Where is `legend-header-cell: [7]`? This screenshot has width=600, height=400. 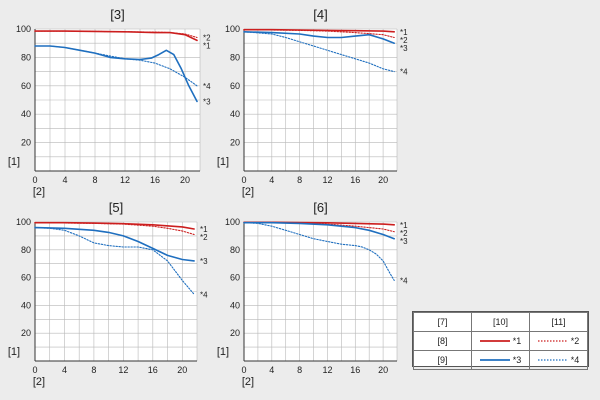
legend-header-cell: [7] is located at coordinates (442, 322).